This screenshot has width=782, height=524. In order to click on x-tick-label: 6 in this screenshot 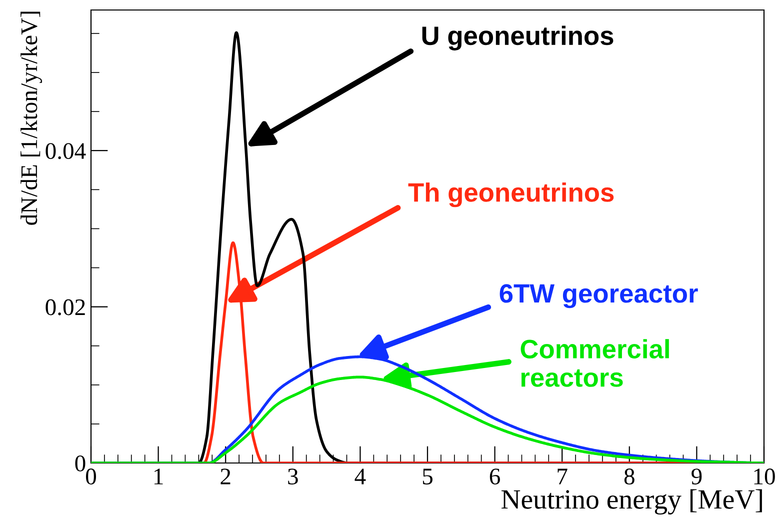, I will do `click(495, 476)`.